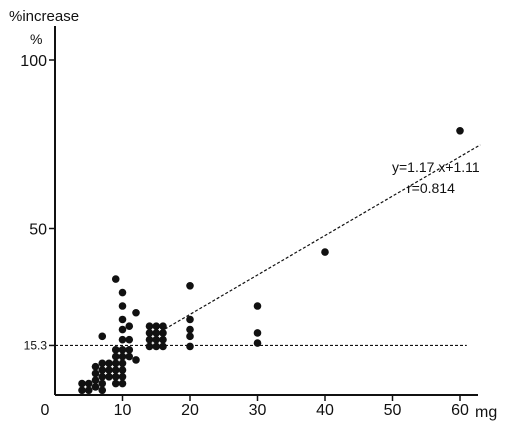  Describe the element at coordinates (45, 410) in the screenshot. I see `x-tick-label: 0` at that location.